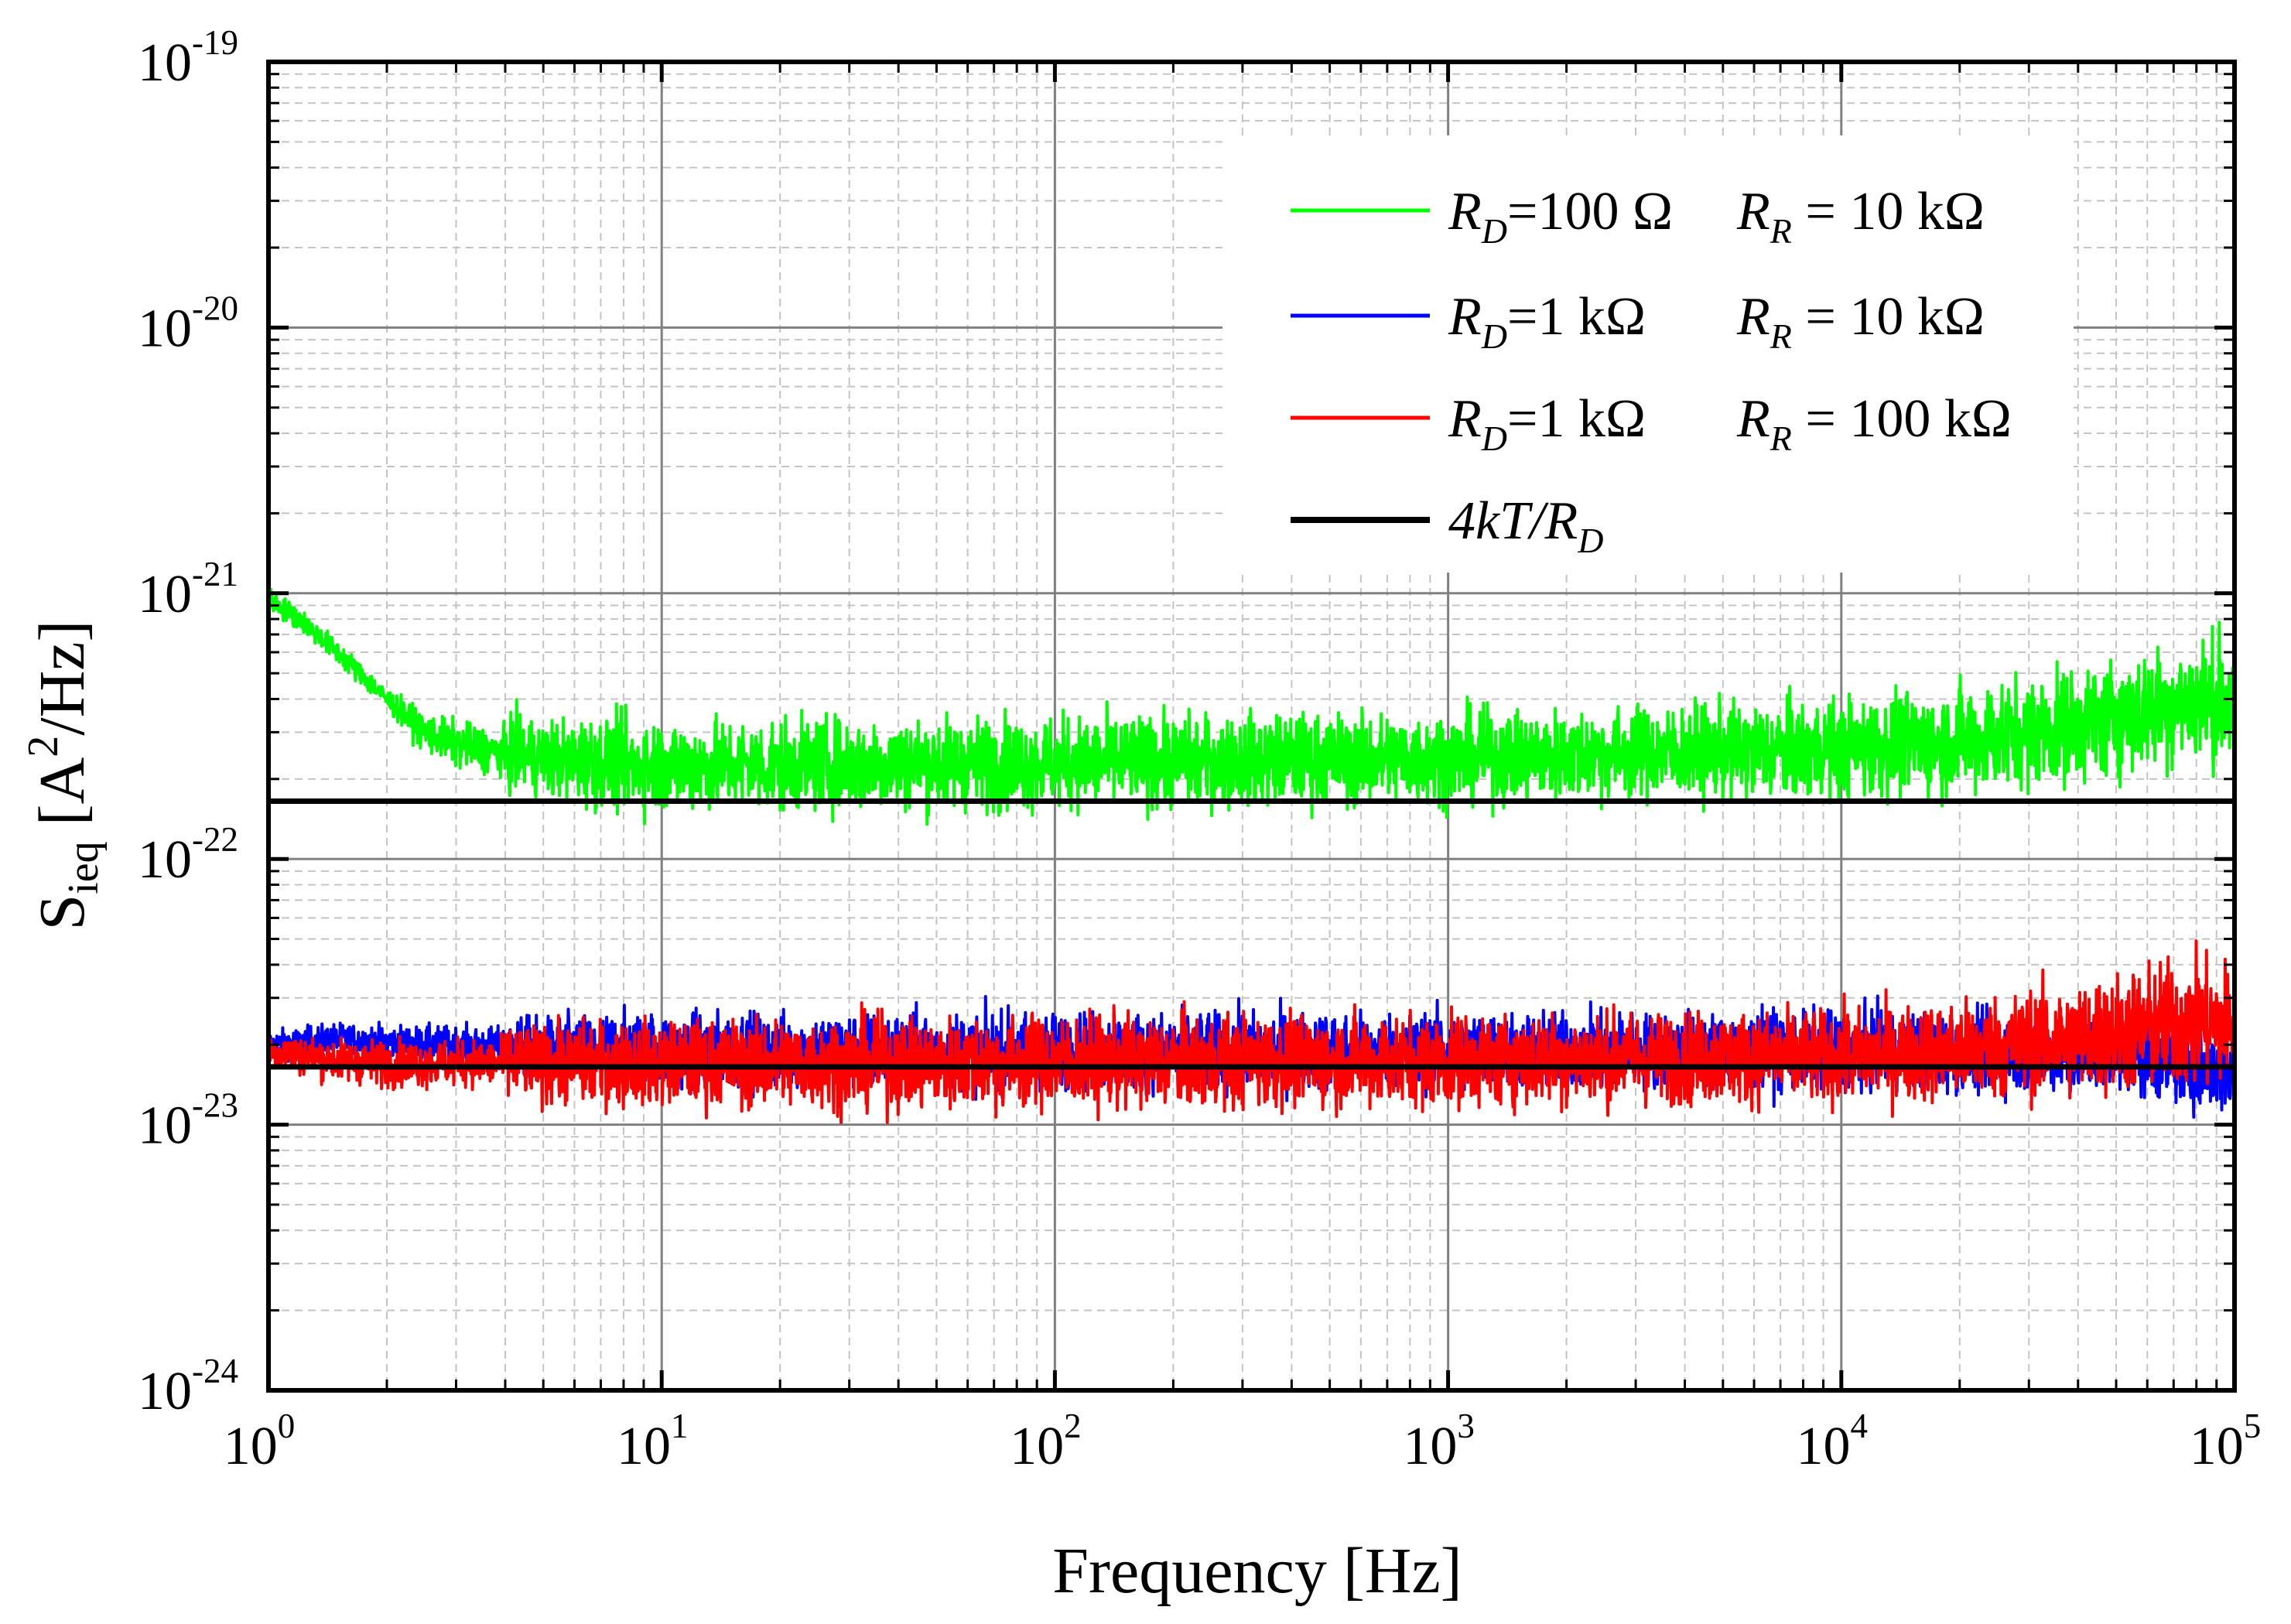 The image size is (2291, 1624). I want to click on legend-label: 4kT/RD, so click(1525, 525).